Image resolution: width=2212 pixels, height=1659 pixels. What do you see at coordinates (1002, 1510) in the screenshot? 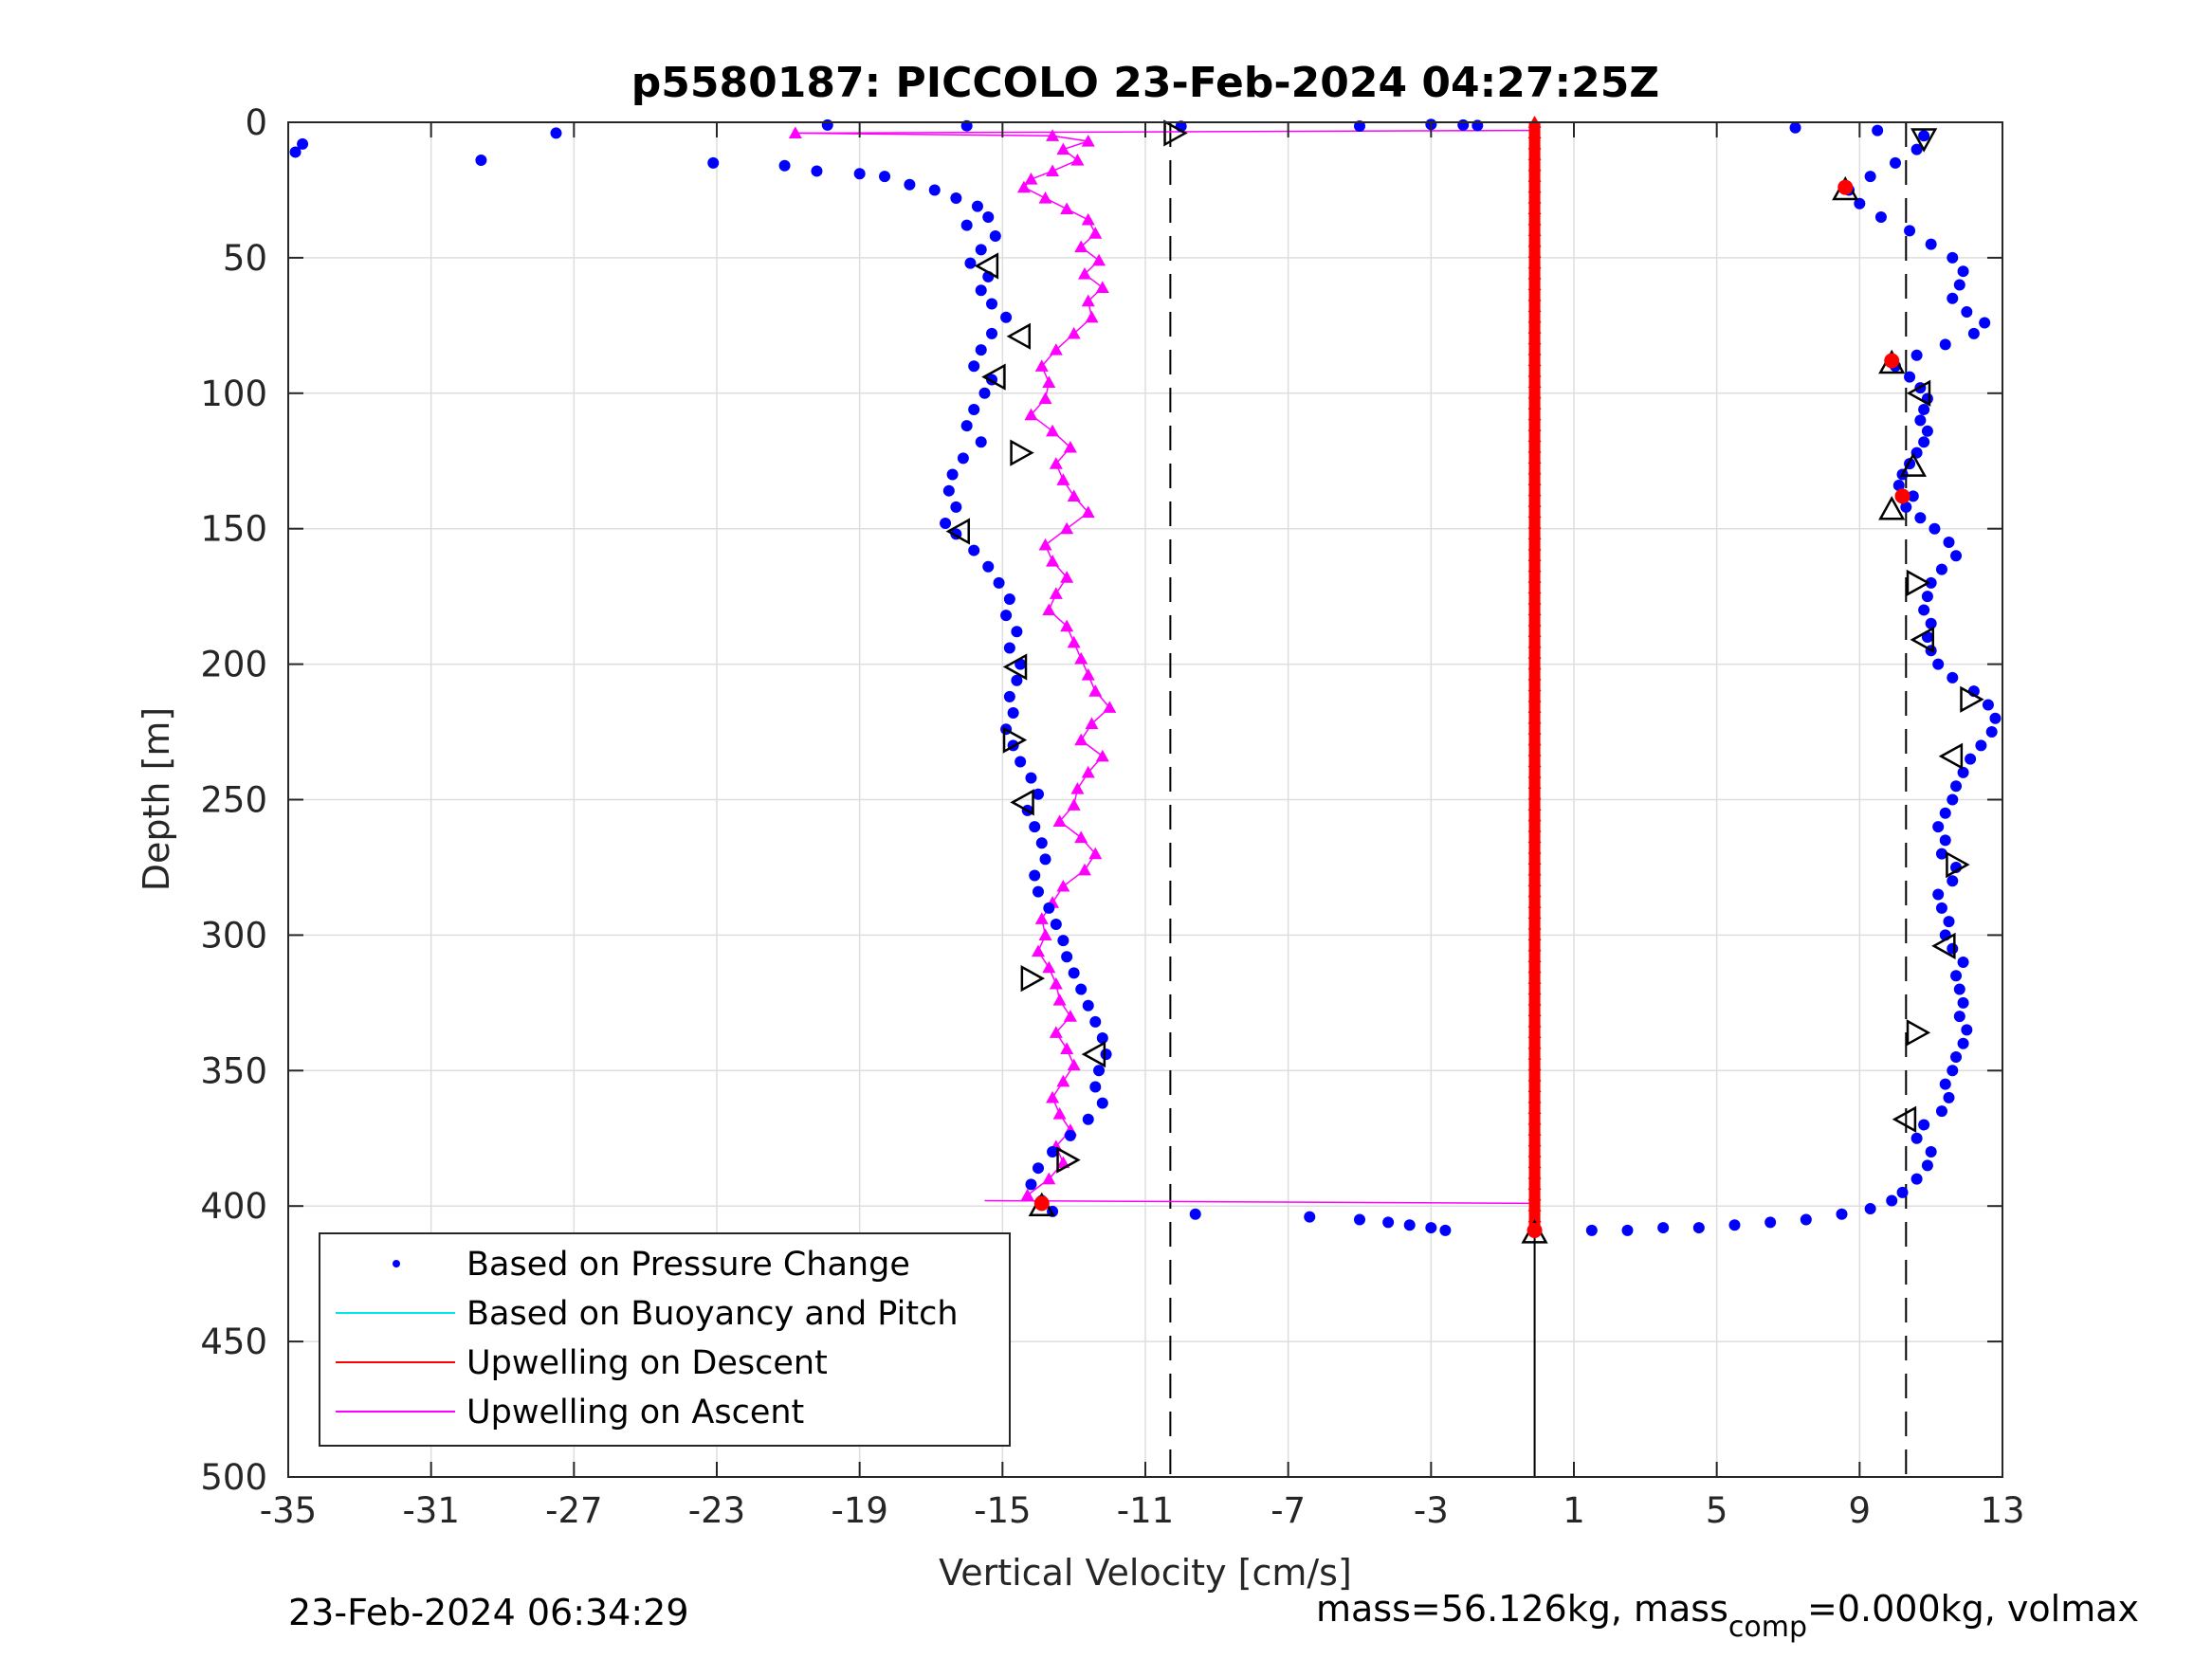
I see `x-tick-label: -15` at bounding box center [1002, 1510].